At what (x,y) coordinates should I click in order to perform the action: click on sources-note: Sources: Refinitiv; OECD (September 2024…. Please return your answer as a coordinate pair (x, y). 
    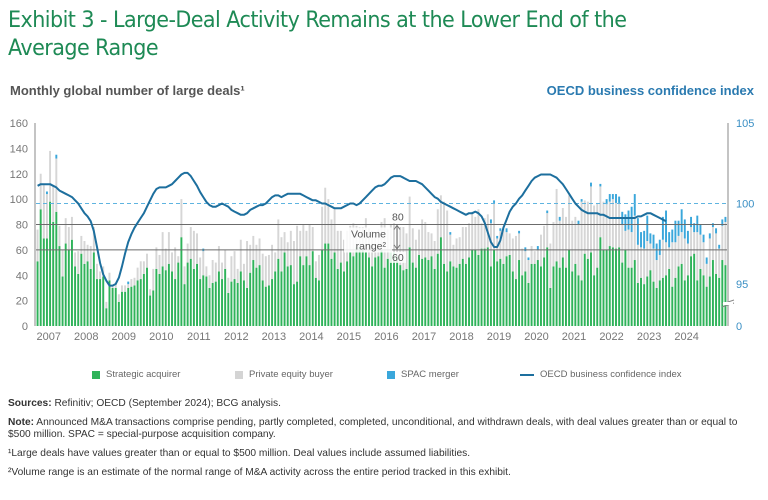
    Looking at the image, I should click on (384, 404).